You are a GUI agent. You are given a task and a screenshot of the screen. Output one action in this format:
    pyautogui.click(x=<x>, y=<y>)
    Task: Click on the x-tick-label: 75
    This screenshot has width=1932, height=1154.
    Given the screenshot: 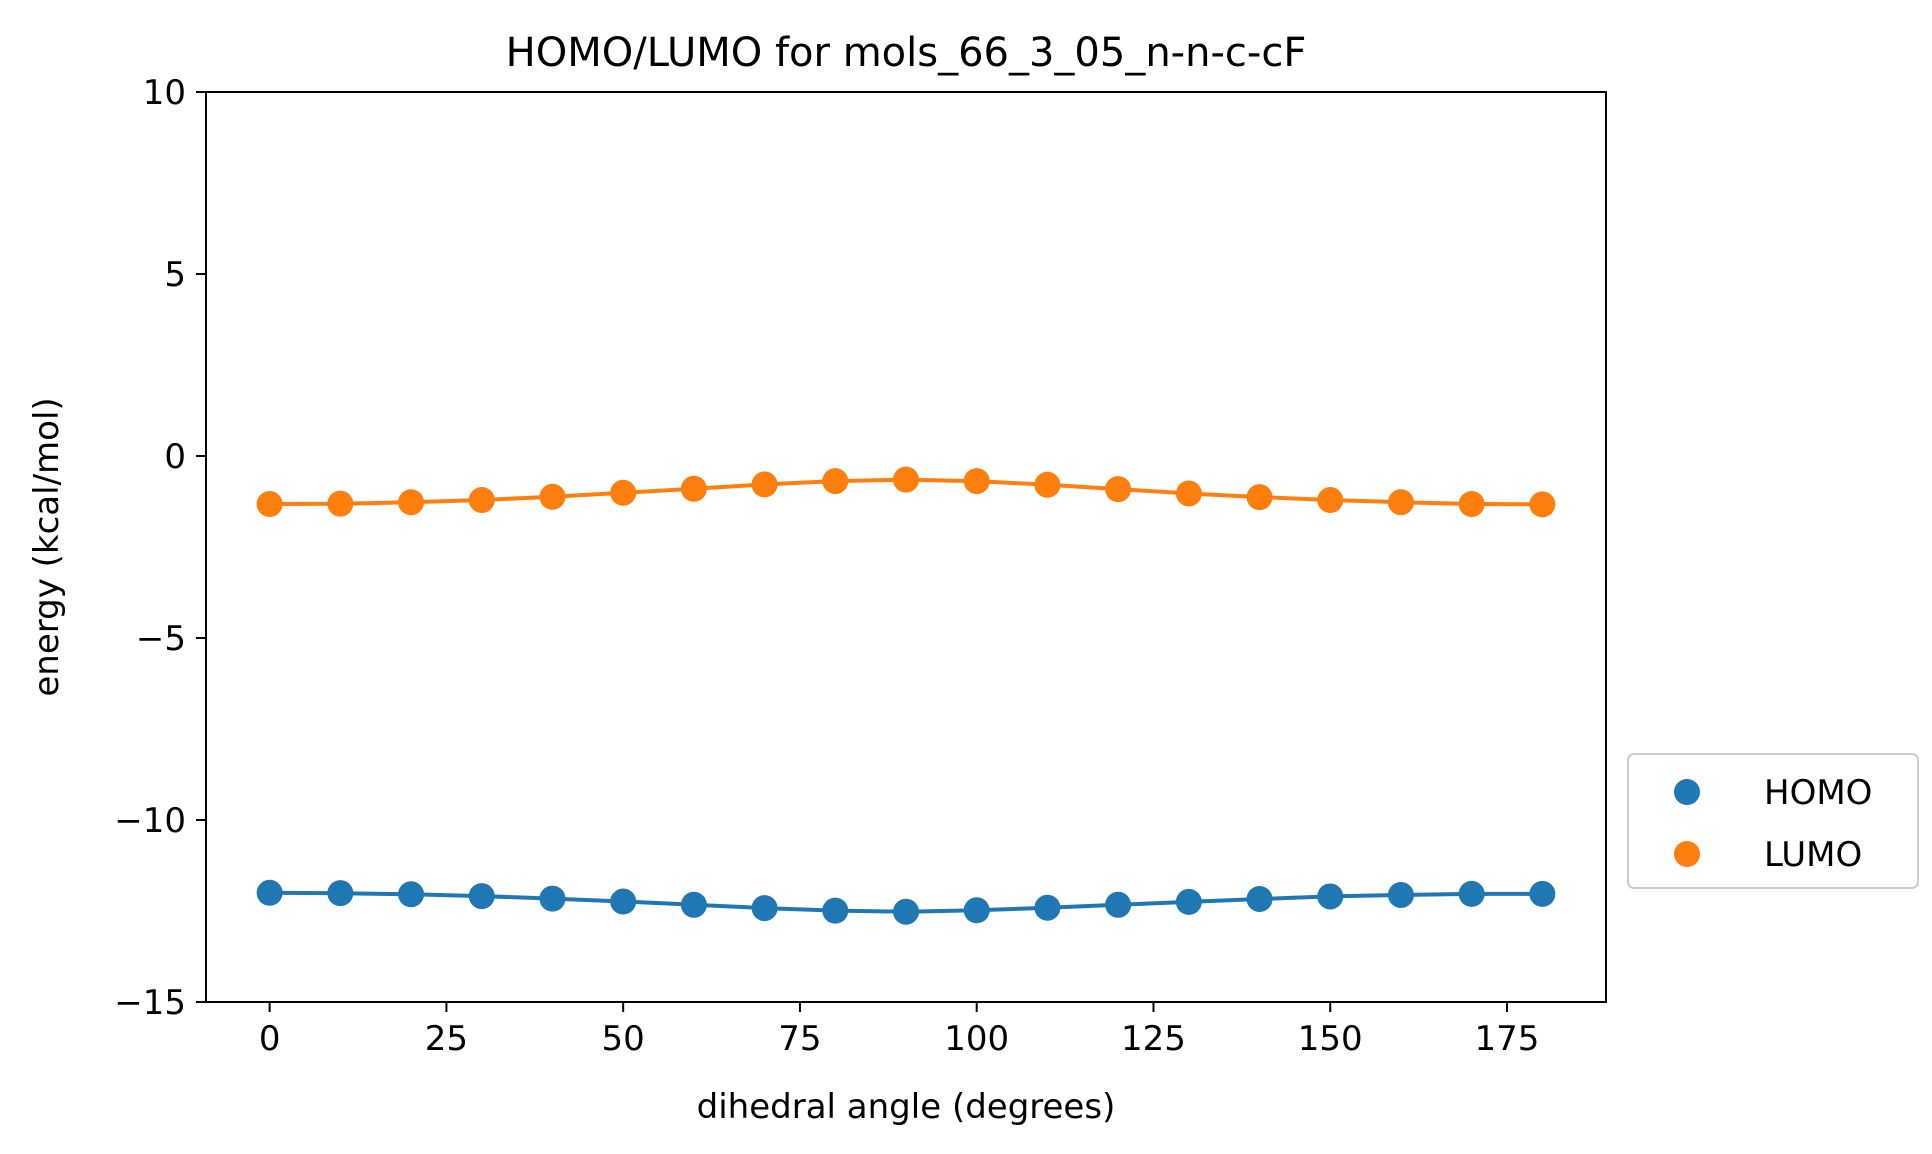 What is the action you would take?
    pyautogui.click(x=799, y=1039)
    